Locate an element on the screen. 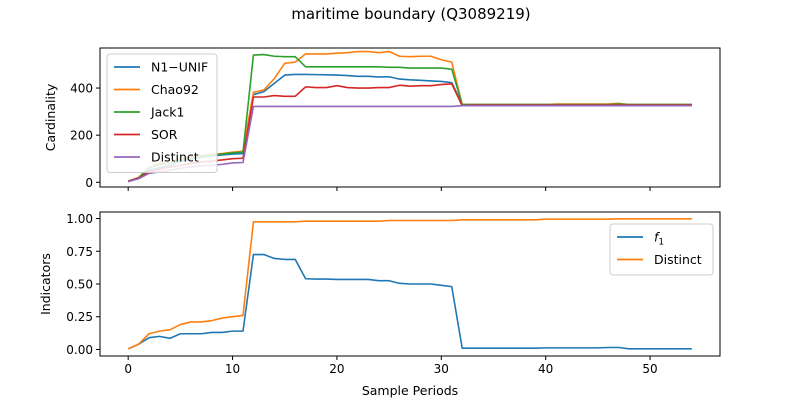 This screenshot has height=404, width=800. indicators-ylabel: Indicators is located at coordinates (45, 284).